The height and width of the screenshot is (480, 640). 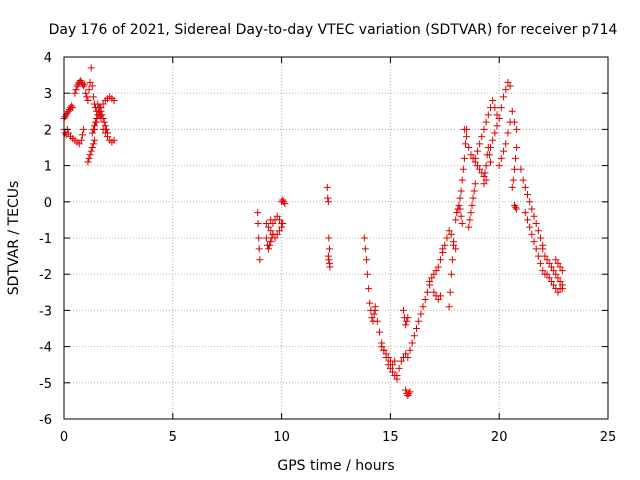 What do you see at coordinates (45, 420) in the screenshot?
I see `y-tick-label: -6` at bounding box center [45, 420].